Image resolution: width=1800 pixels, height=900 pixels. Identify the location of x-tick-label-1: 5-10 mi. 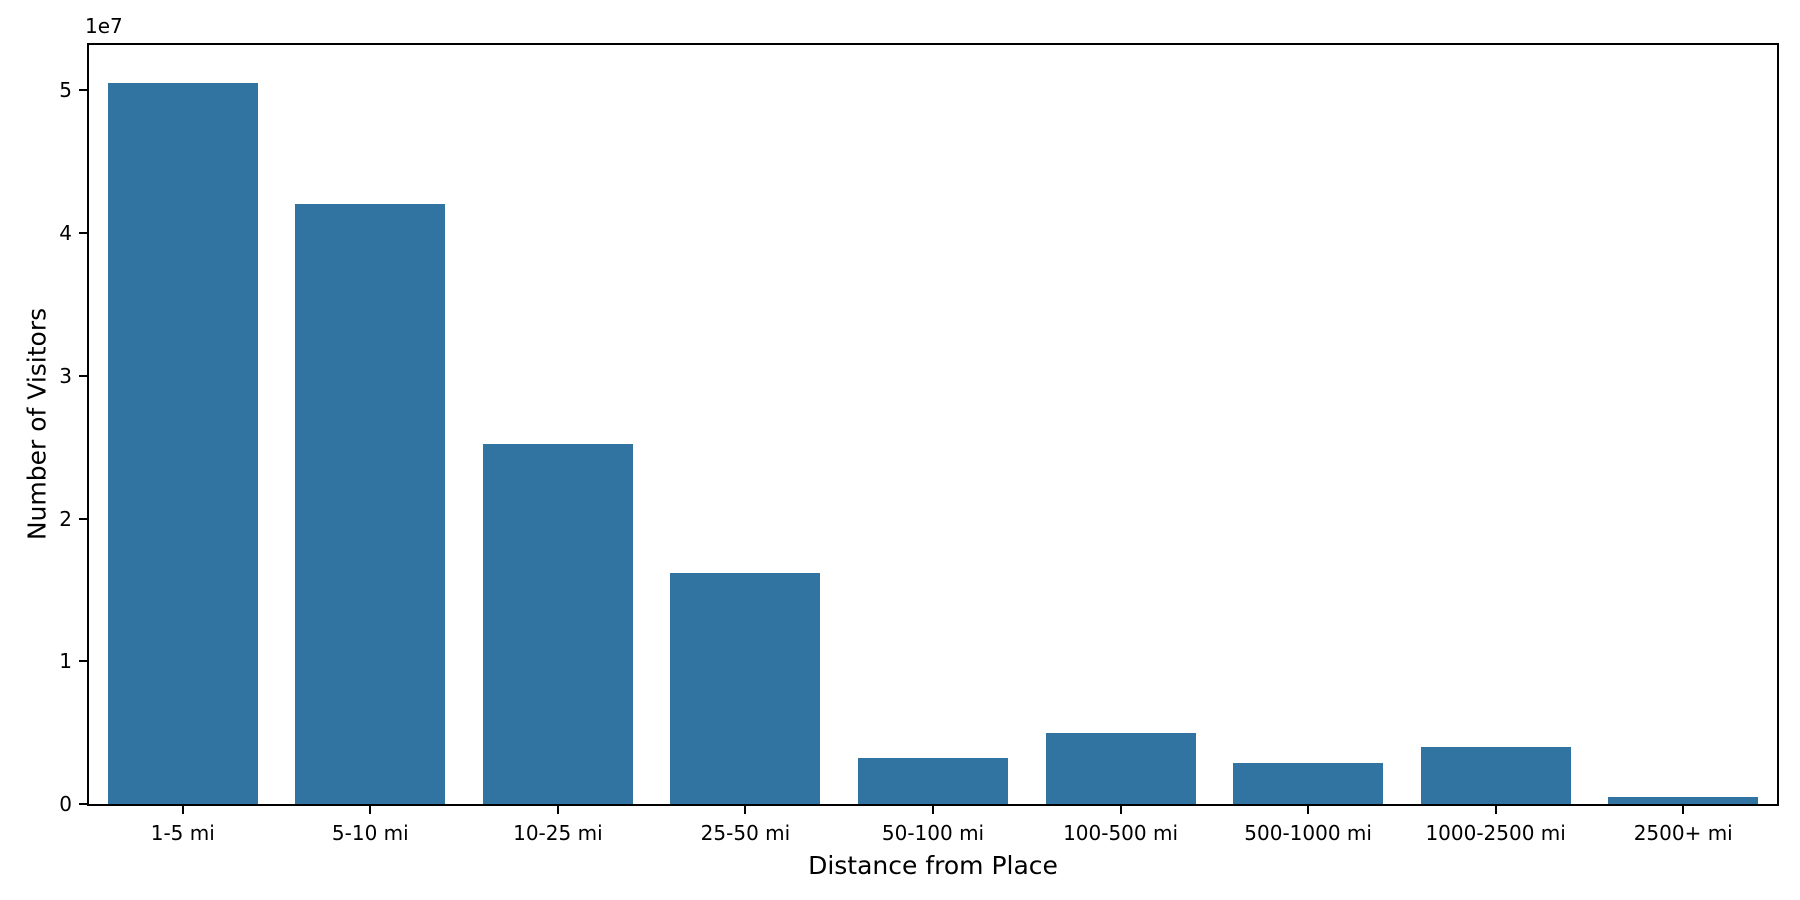
(370, 833).